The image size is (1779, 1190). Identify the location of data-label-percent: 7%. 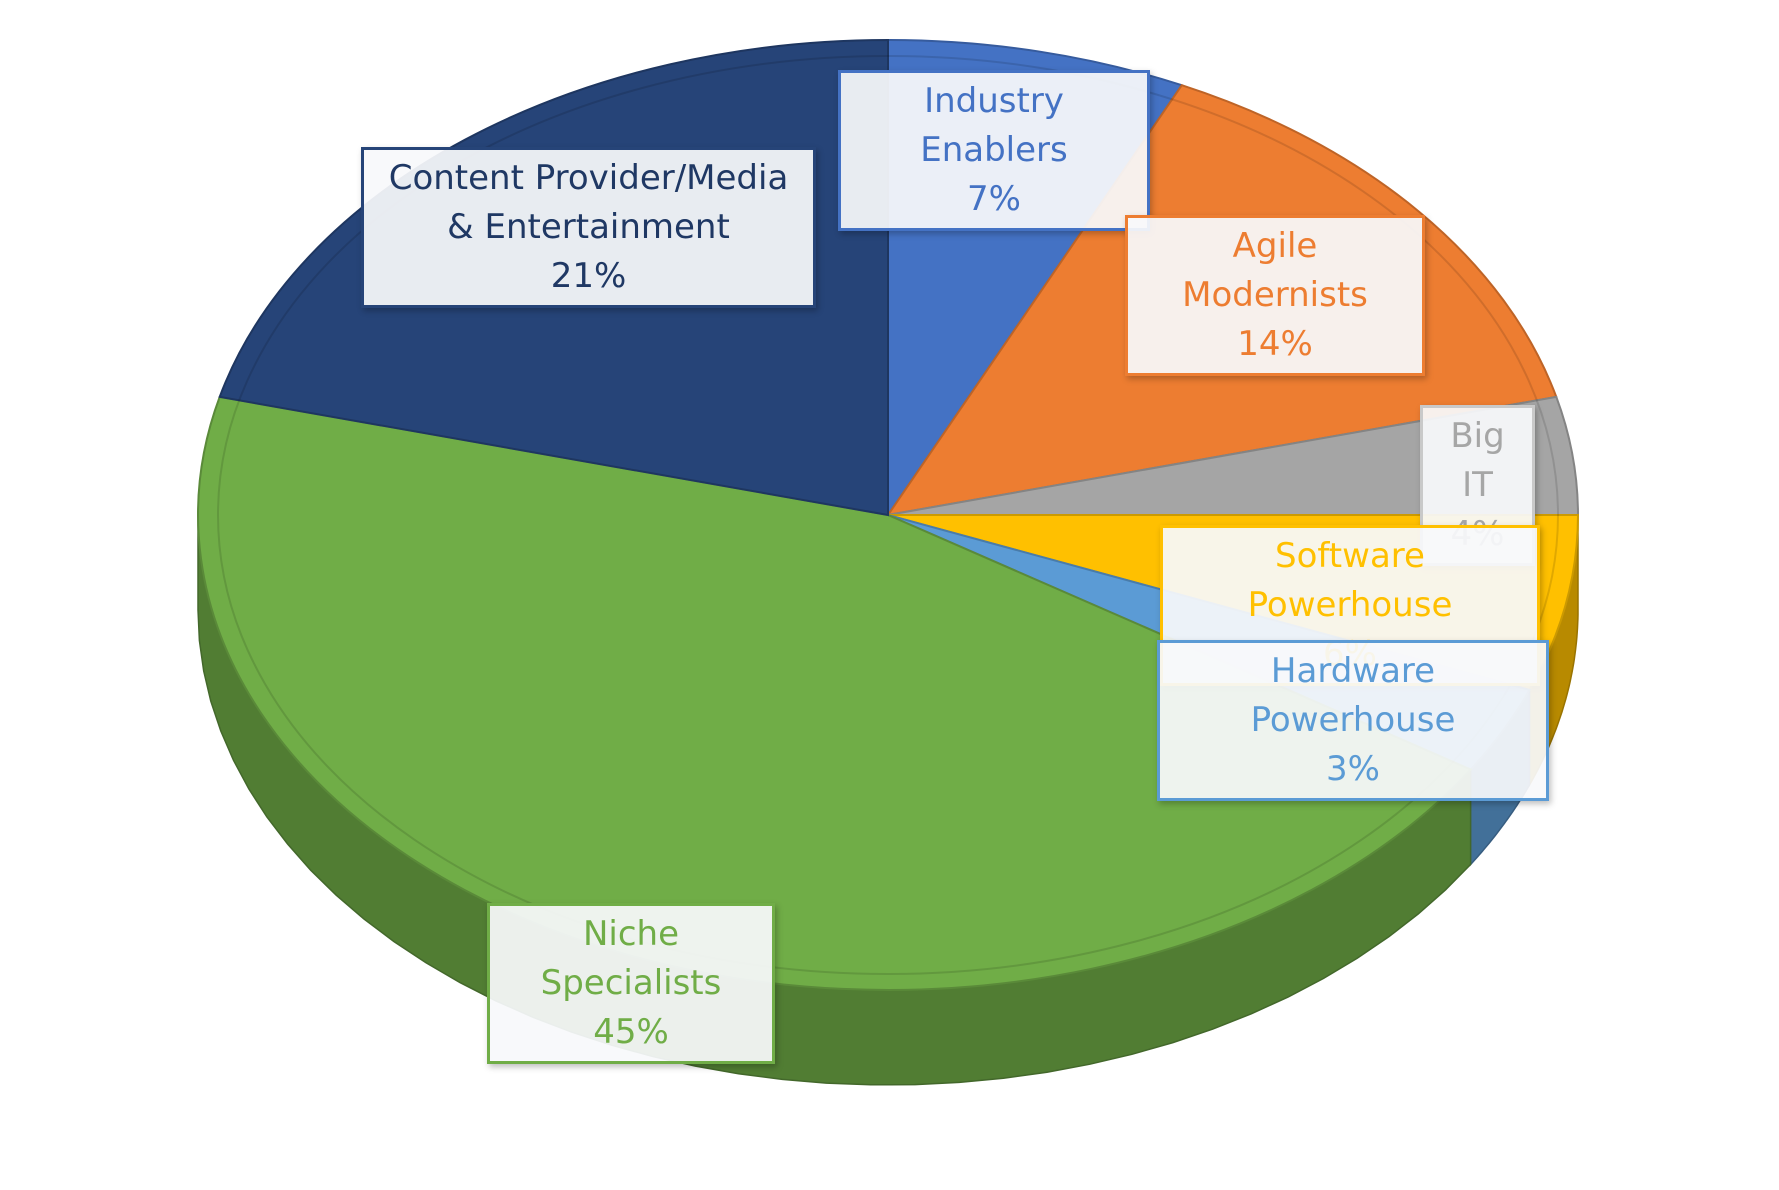
(994, 199).